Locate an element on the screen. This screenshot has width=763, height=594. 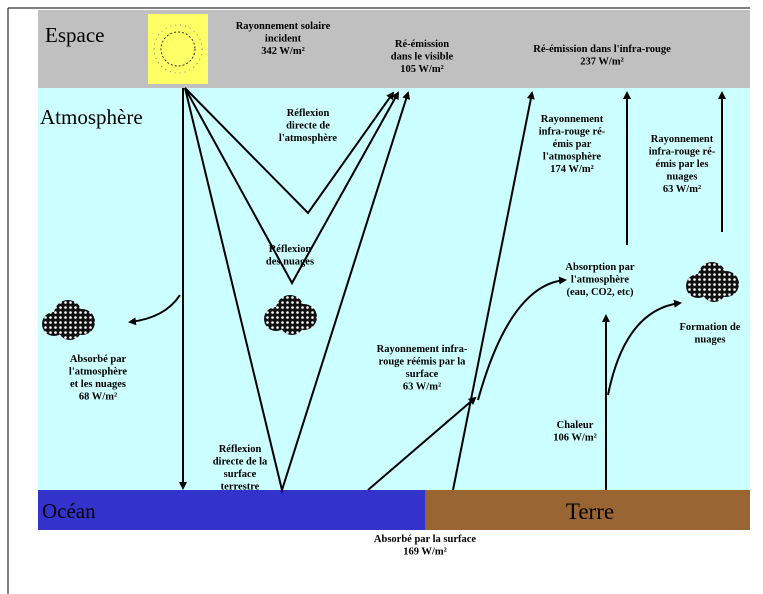
flow-label: 237 W/m² is located at coordinates (602, 62).